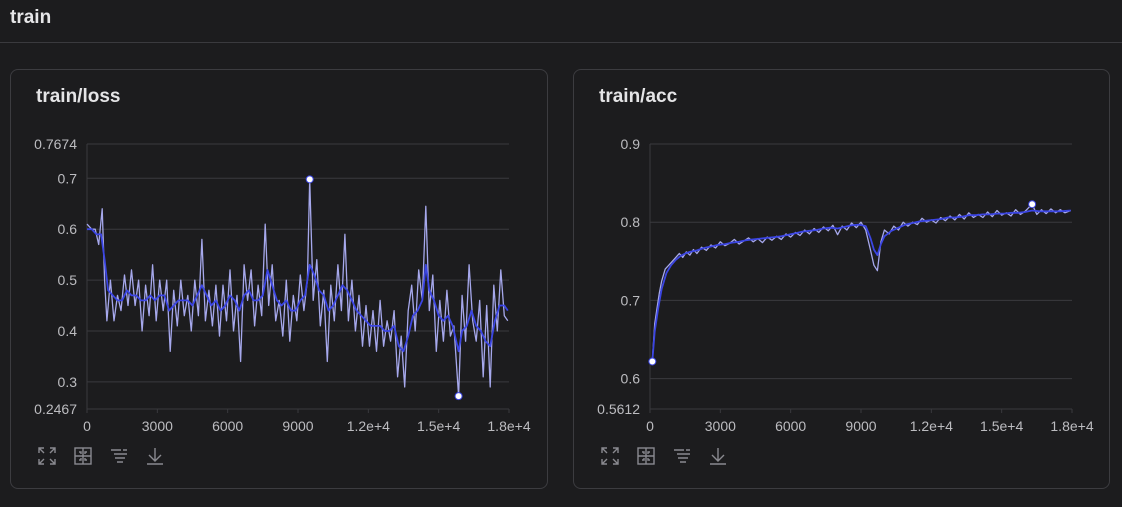  I want to click on y-tick-label: 0.8, so click(631, 222).